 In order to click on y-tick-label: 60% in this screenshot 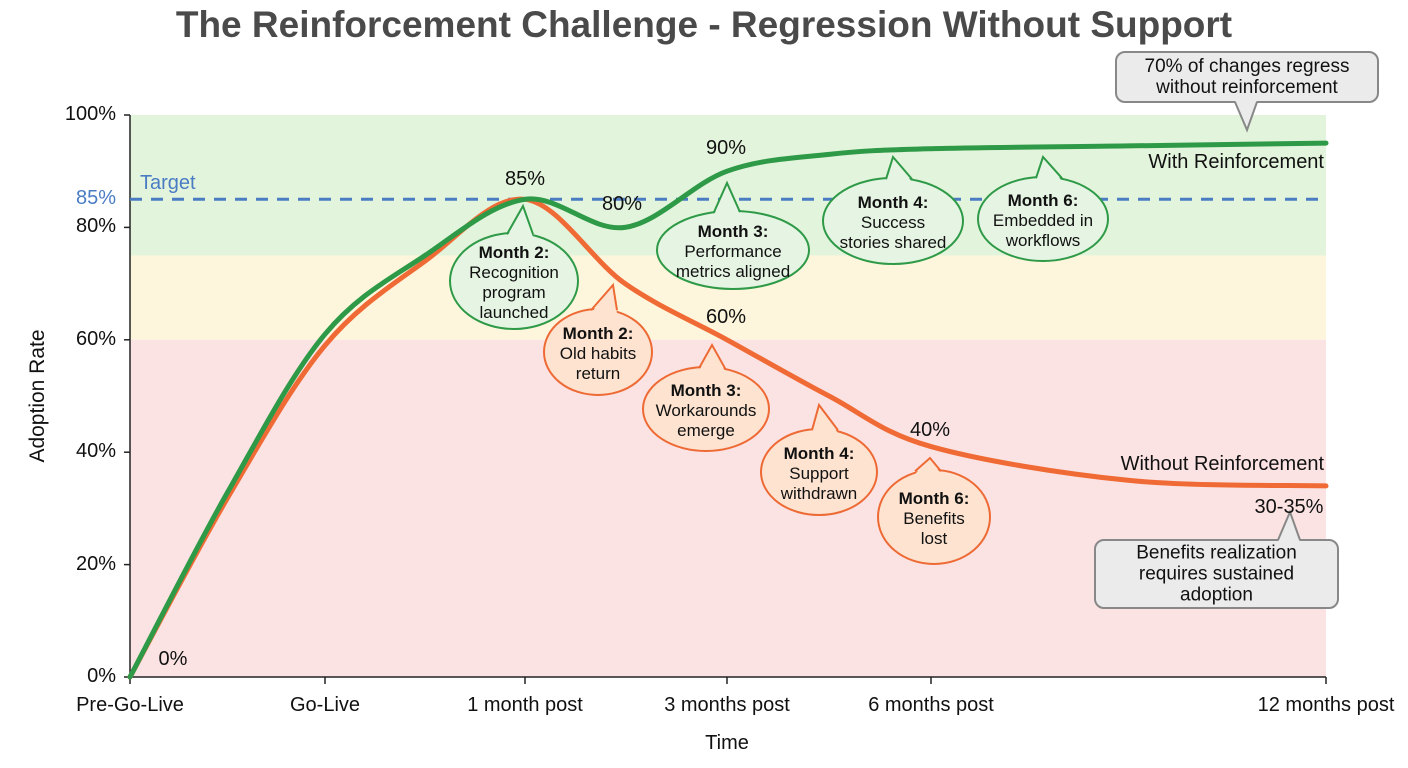, I will do `click(95, 338)`.